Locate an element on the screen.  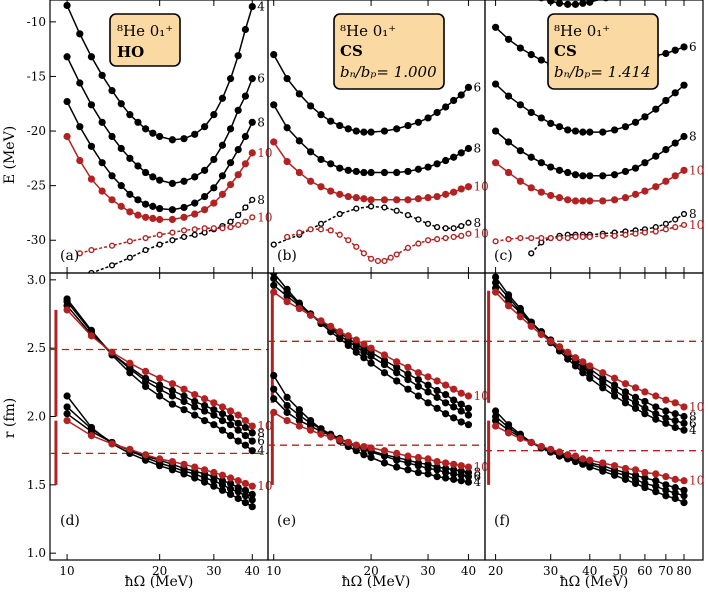
panel-f-series-6-1-line is located at coordinates (590, 353).